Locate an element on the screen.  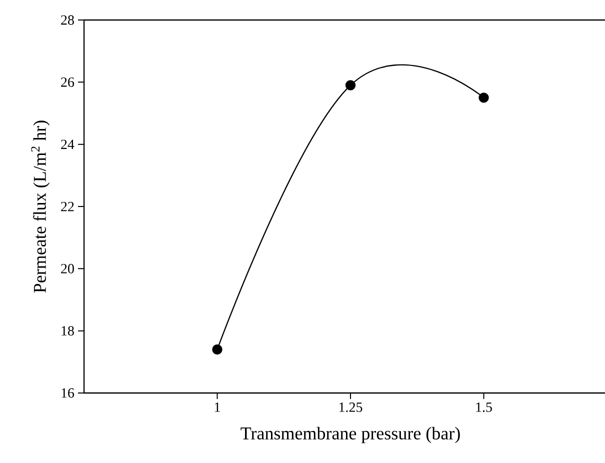
y-tick-label: 20 is located at coordinates (67, 269).